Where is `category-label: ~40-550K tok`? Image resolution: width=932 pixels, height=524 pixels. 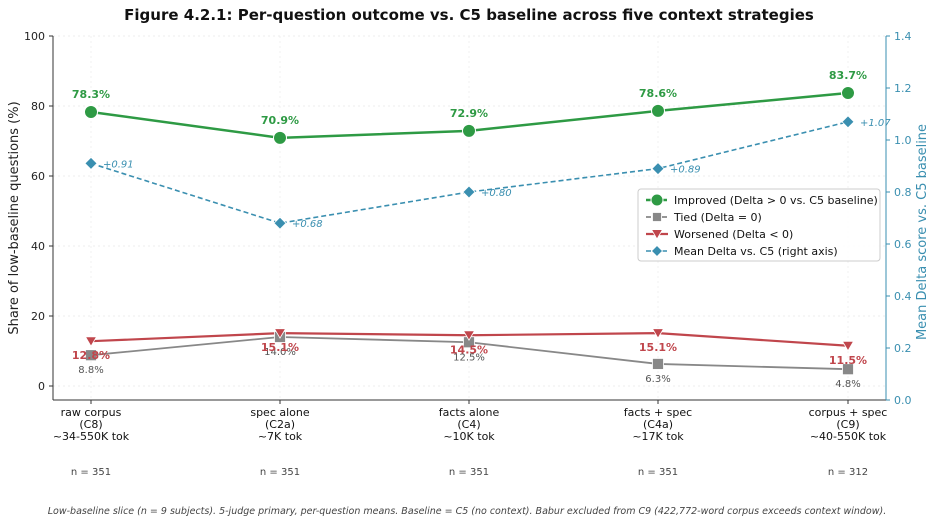
category-label: ~40-550K tok is located at coordinates (848, 436).